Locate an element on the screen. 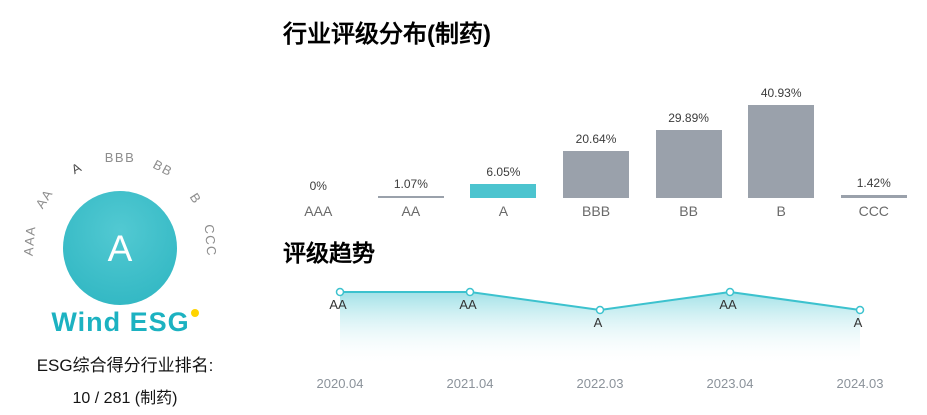  gauge-scale-aaa: AAA is located at coordinates (30, 241).